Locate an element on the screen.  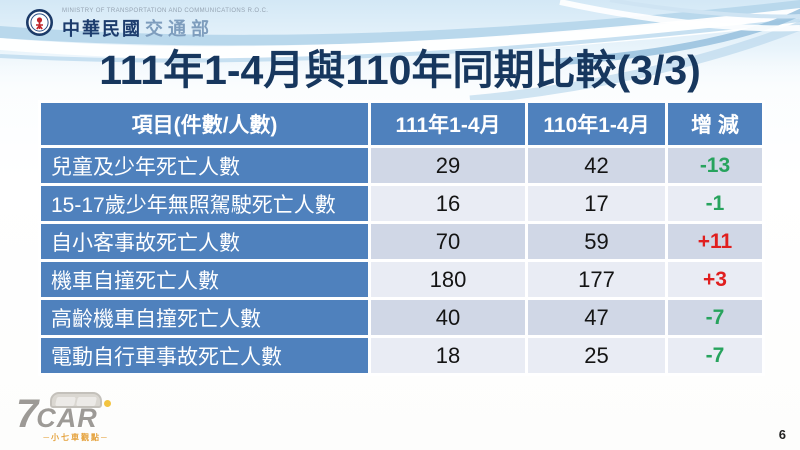
column-header-110: 110年1-4月 is located at coordinates (596, 124).